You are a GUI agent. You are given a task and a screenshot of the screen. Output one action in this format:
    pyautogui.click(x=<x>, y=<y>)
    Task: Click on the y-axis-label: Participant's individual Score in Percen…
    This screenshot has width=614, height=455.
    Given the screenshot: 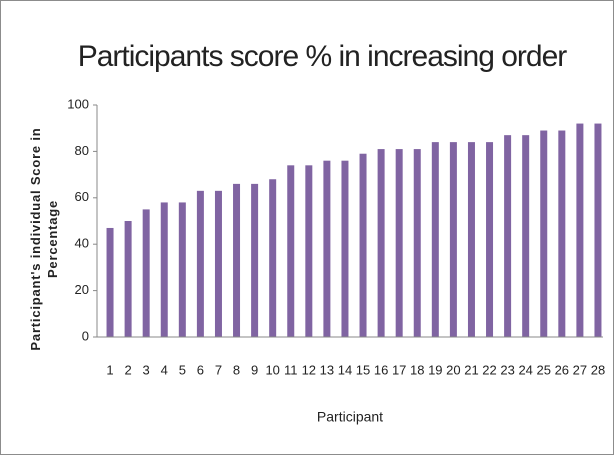 What is the action you would take?
    pyautogui.click(x=44, y=239)
    